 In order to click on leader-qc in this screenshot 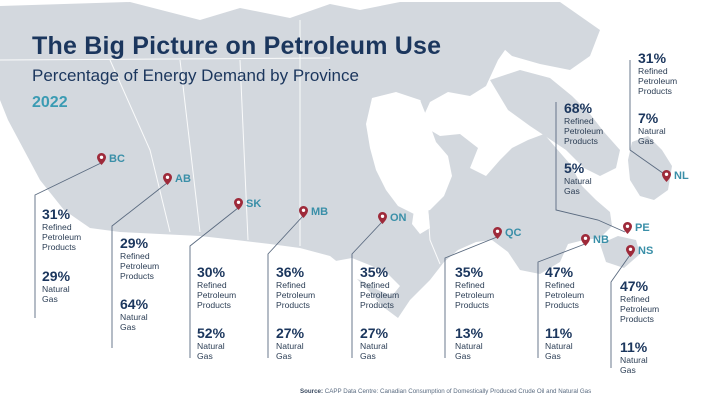, I will do `click(471, 297)`.